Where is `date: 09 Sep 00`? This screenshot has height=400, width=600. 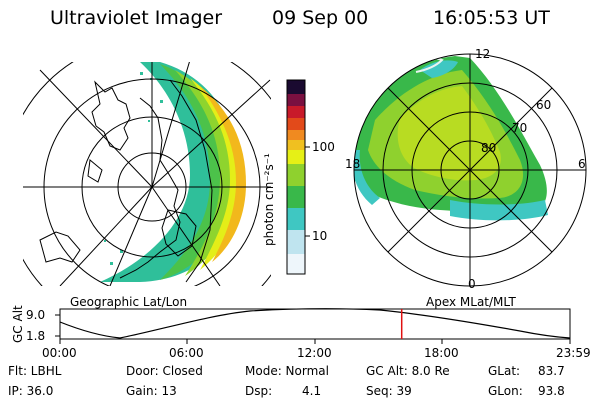 date: 09 Sep 00 is located at coordinates (320, 18).